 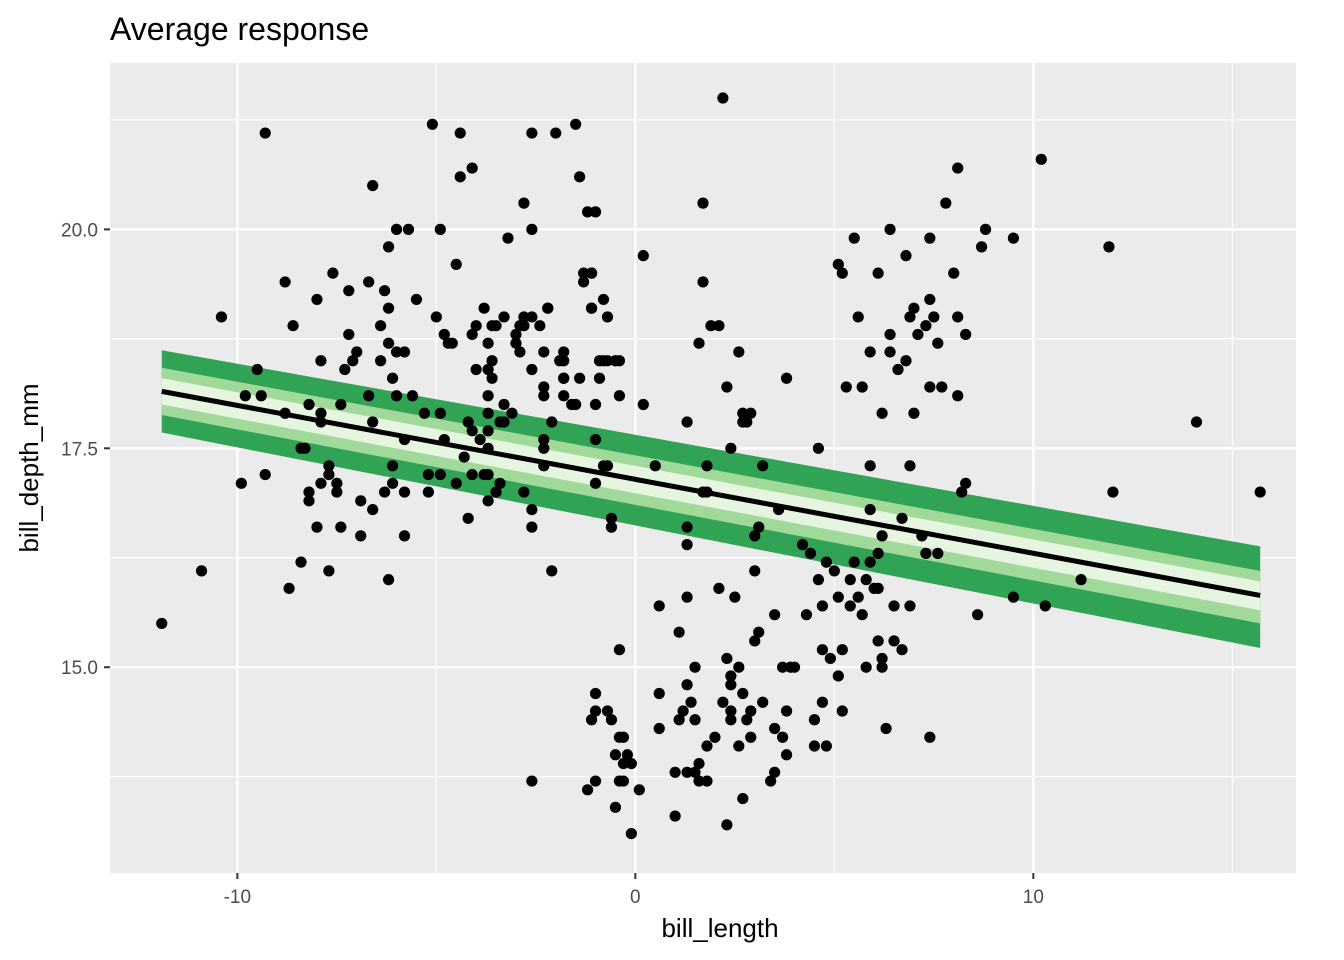 I want to click on x-axis-ticks: -10 0 10, so click(x=634, y=890).